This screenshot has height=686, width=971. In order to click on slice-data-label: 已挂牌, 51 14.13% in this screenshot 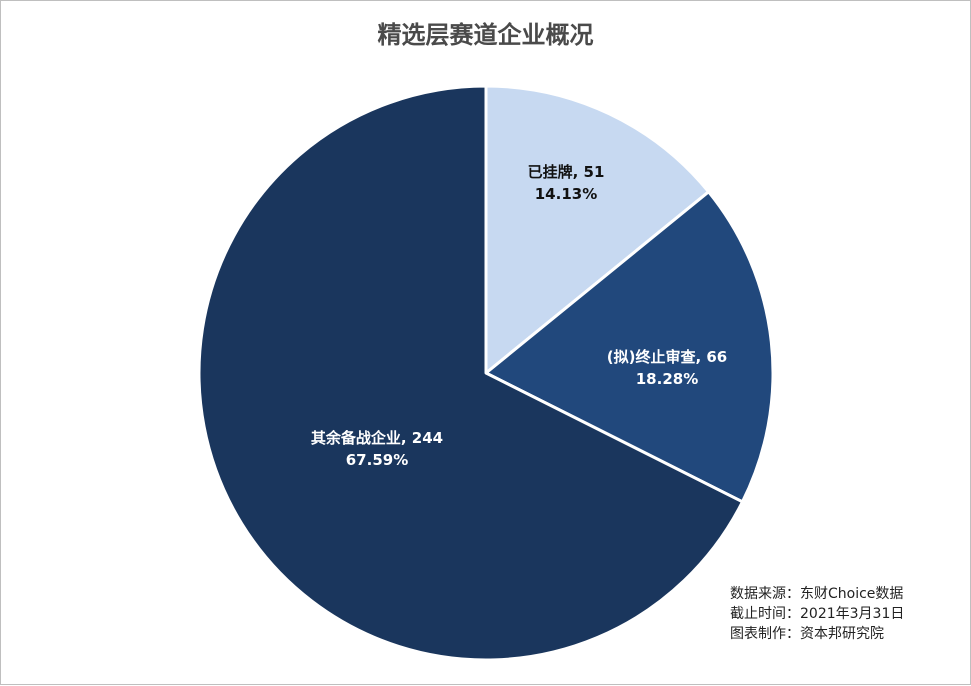, I will do `click(566, 183)`.